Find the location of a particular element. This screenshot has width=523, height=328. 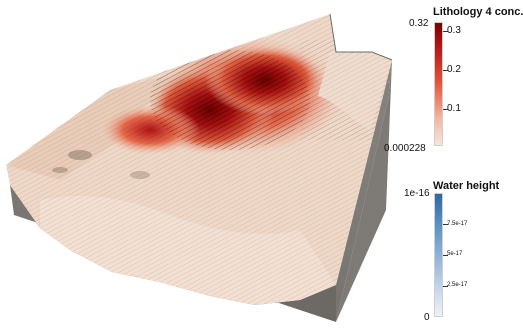

water-range-max: 1e-16 is located at coordinates (417, 193).